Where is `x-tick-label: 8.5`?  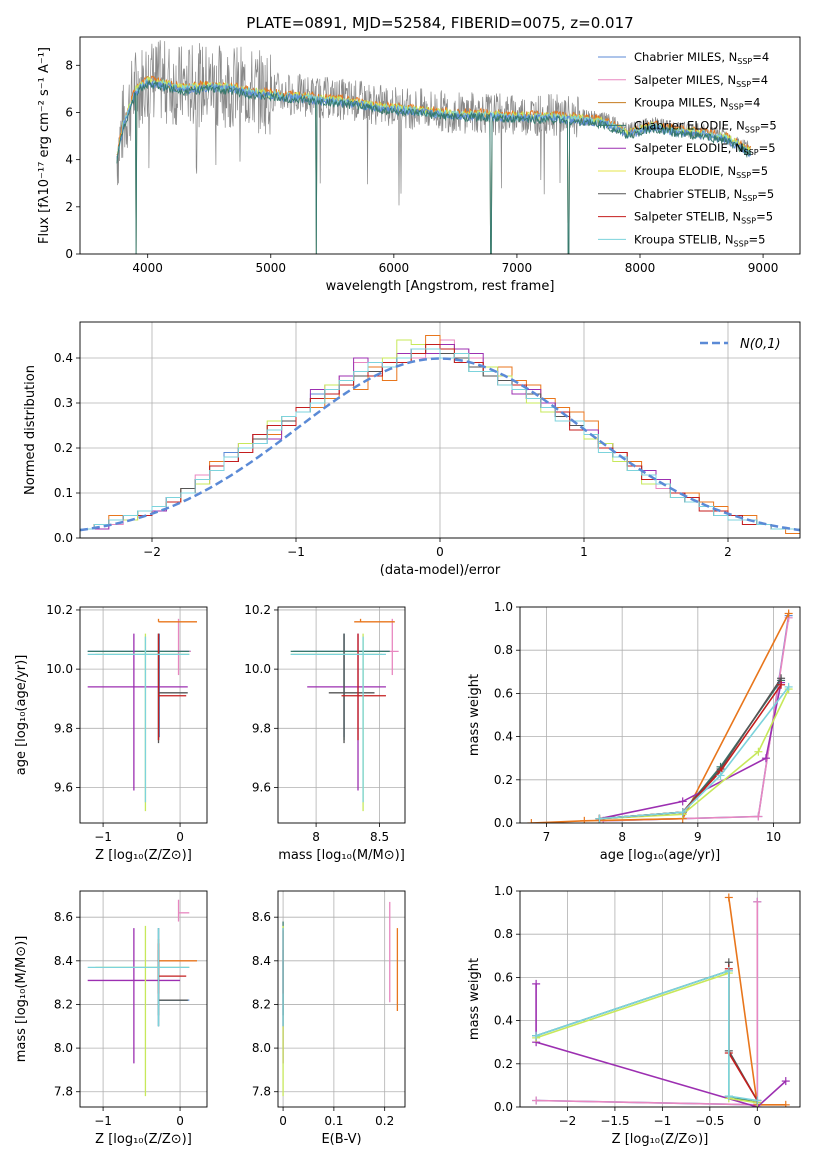
x-tick-label: 8.5 is located at coordinates (379, 837).